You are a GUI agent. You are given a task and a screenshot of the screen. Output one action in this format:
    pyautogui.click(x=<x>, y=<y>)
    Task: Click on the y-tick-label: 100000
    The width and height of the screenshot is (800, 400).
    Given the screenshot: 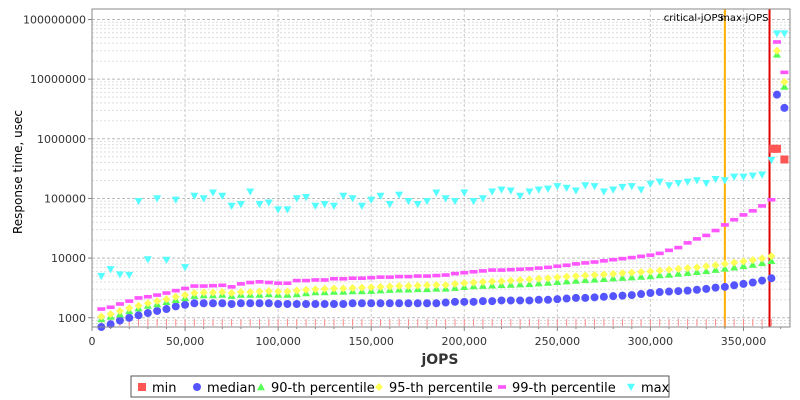 What is the action you would take?
    pyautogui.click(x=65, y=198)
    